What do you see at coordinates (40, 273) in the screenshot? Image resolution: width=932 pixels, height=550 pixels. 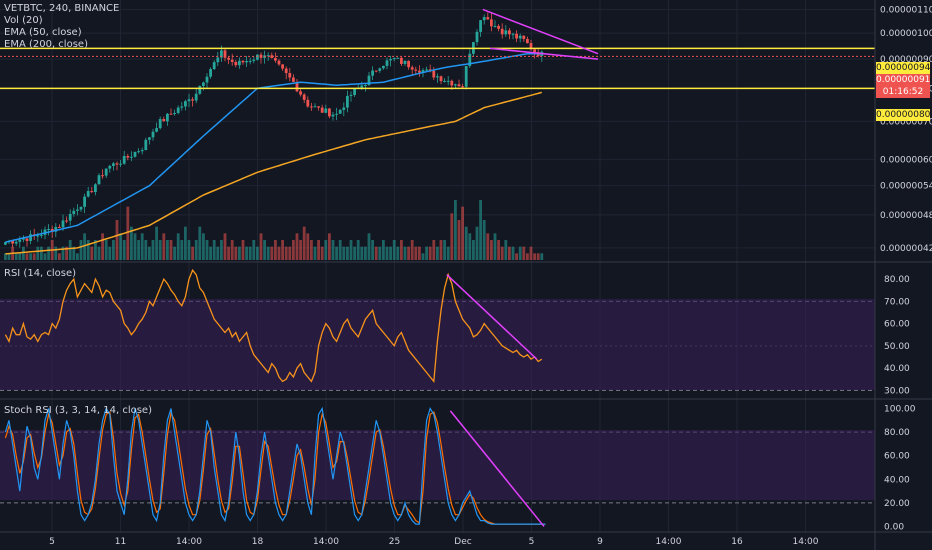 I see `rsi-title: RSI (14, close)` at bounding box center [40, 273].